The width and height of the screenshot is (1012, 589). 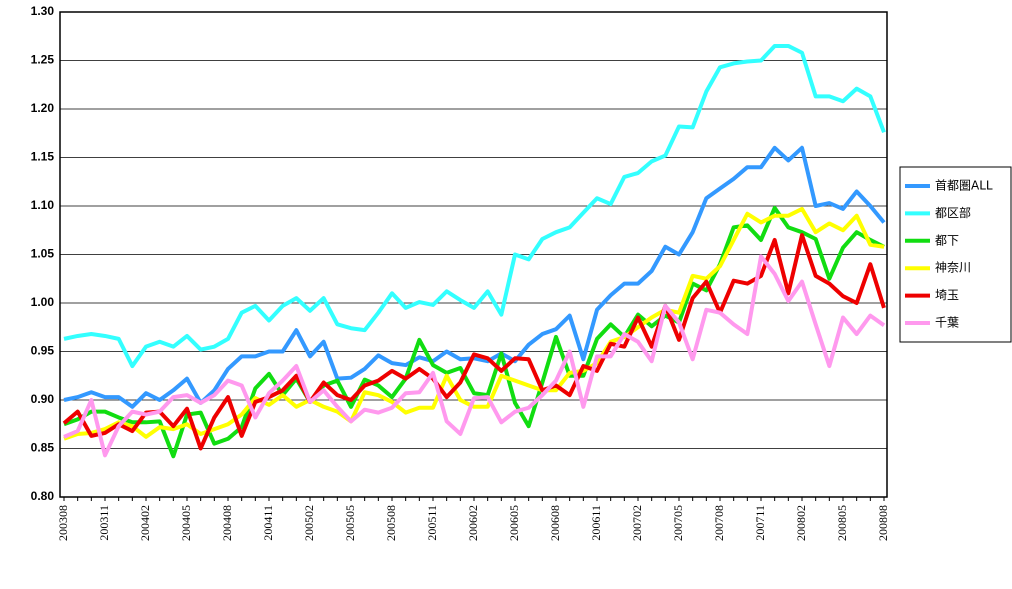 I want to click on x-tick-label: 200611, so click(x=596, y=523).